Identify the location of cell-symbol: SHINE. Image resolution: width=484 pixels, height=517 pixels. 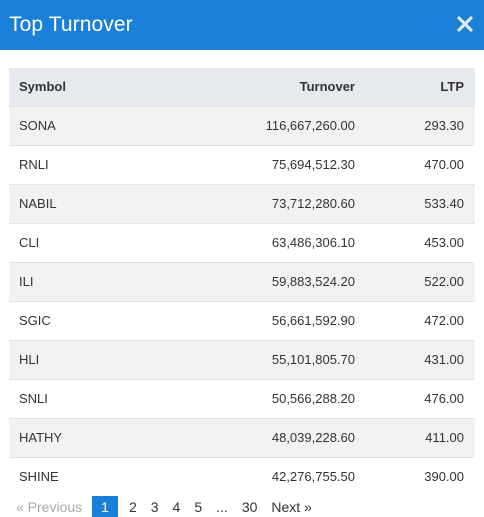
(39, 477).